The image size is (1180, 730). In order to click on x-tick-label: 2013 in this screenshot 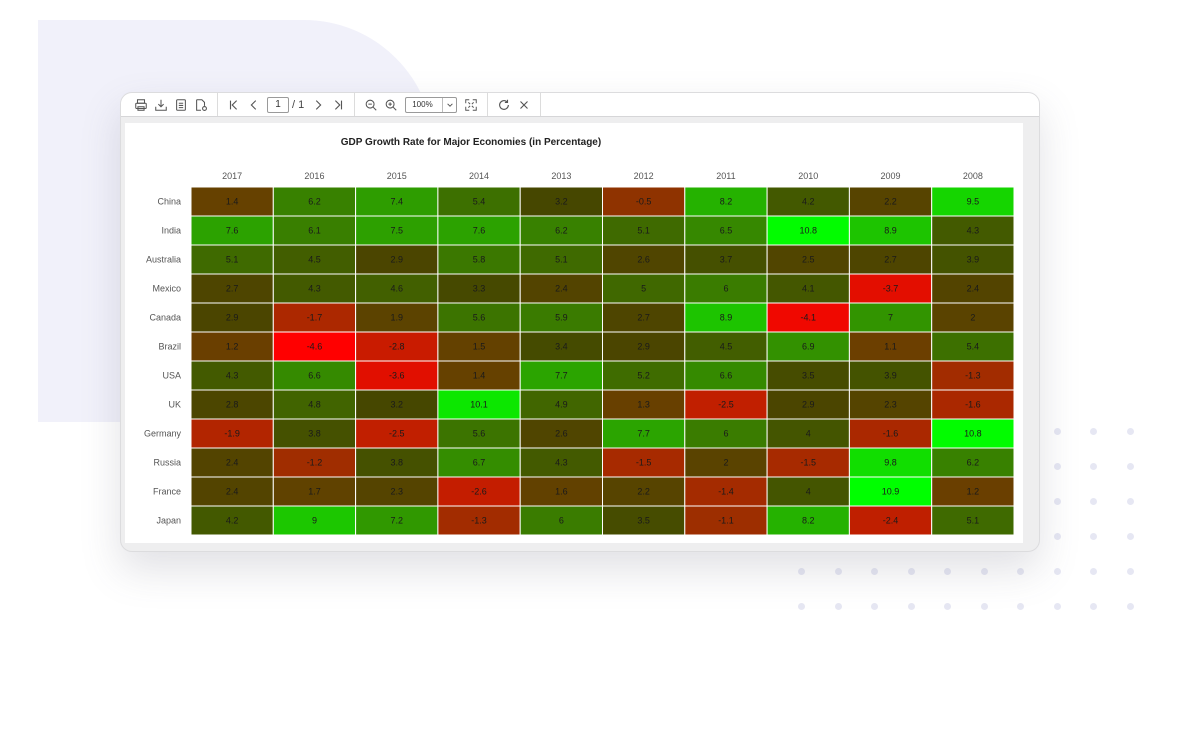, I will do `click(561, 176)`.